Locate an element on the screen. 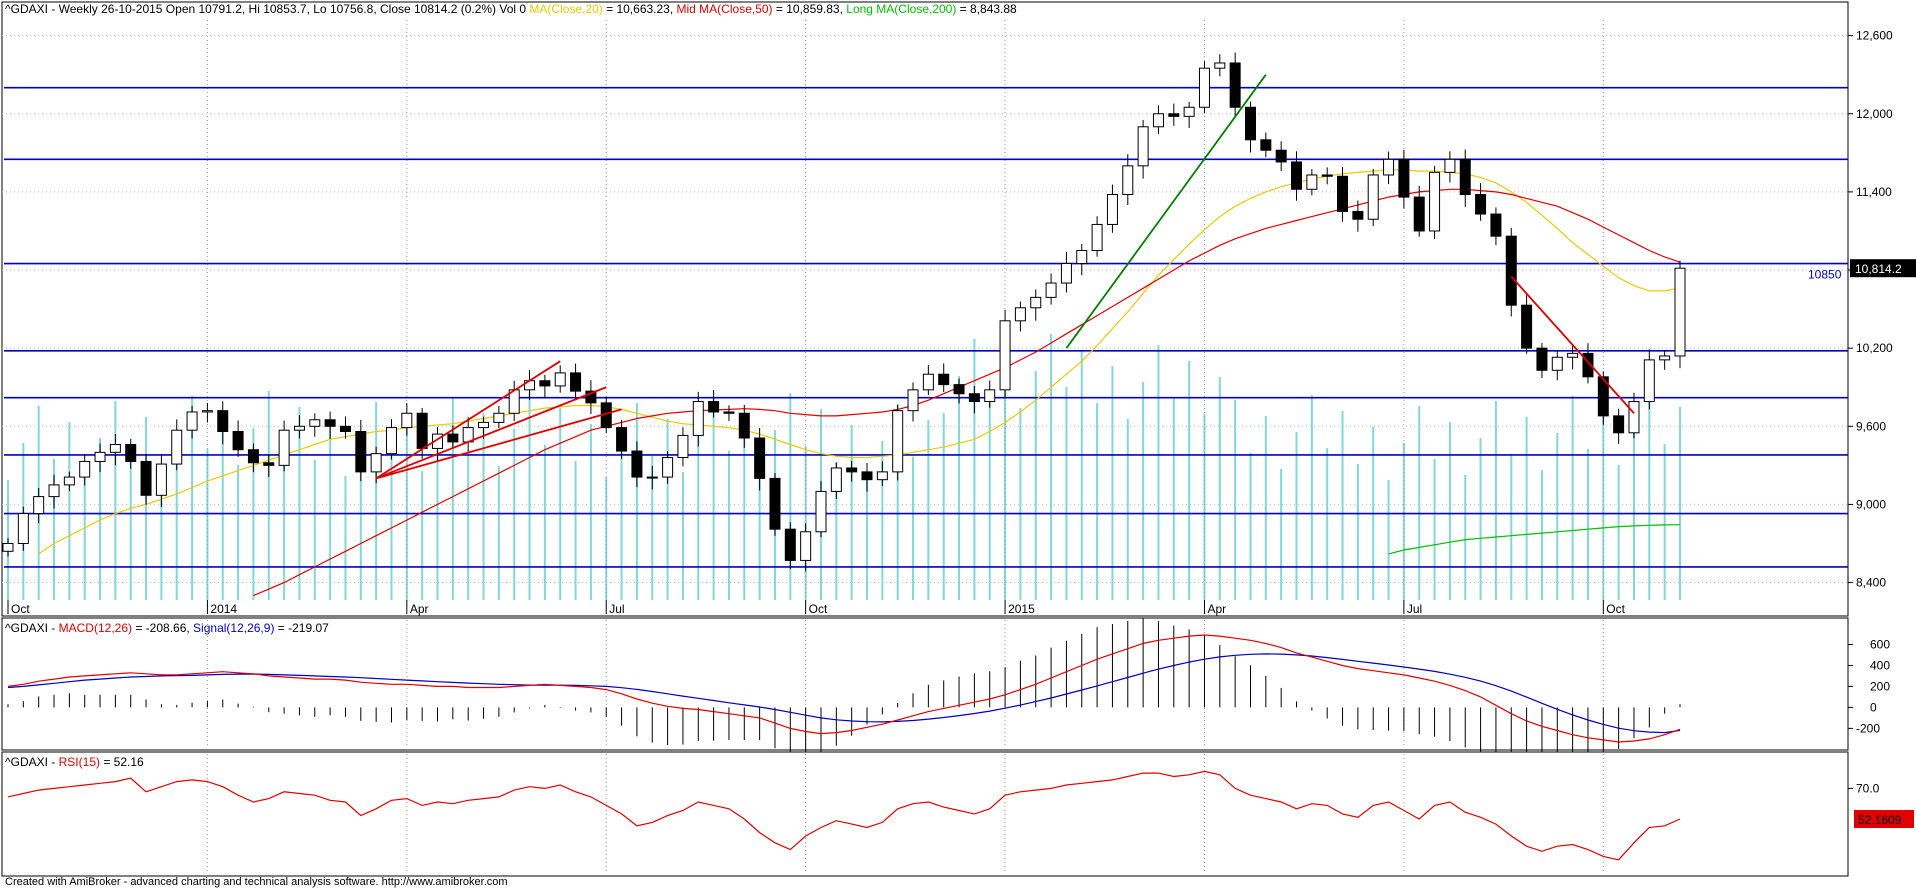 This screenshot has height=892, width=1916. macd-lines is located at coordinates (844, 688).